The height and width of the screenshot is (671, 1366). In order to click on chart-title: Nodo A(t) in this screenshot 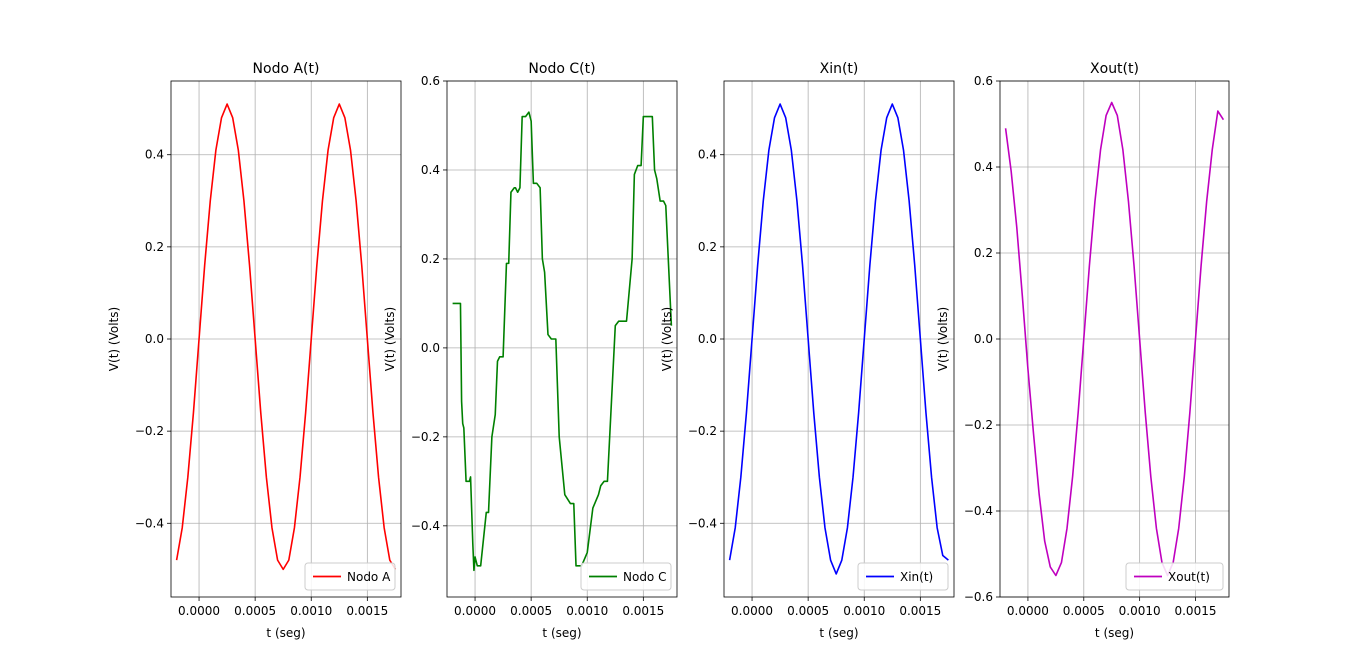, I will do `click(286, 69)`.